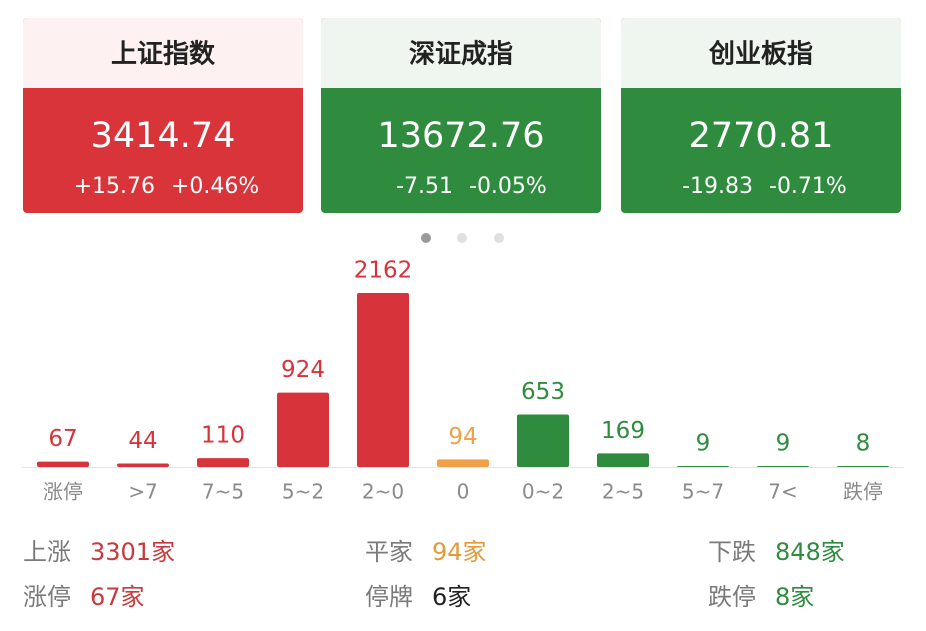 The width and height of the screenshot is (926, 631). Describe the element at coordinates (717, 186) in the screenshot. I see `card-change: -19.83` at that location.